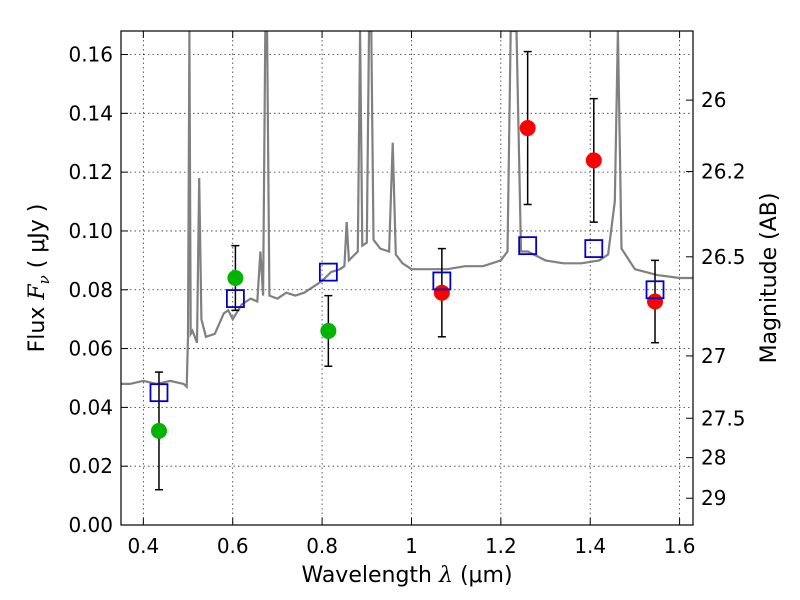 This screenshot has height=600, width=800. Describe the element at coordinates (680, 546) in the screenshot. I see `x-tick-label: 1.6` at that location.